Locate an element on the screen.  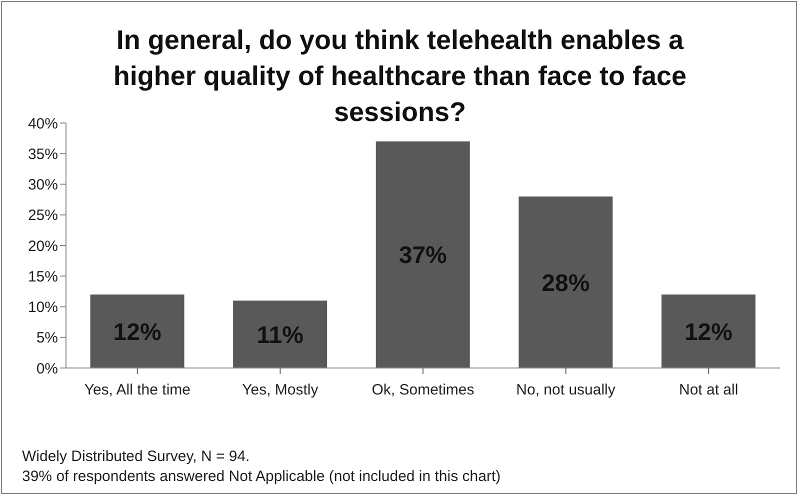
text: Widely Distributed Survey, N = 94. is located at coordinates (136, 456).